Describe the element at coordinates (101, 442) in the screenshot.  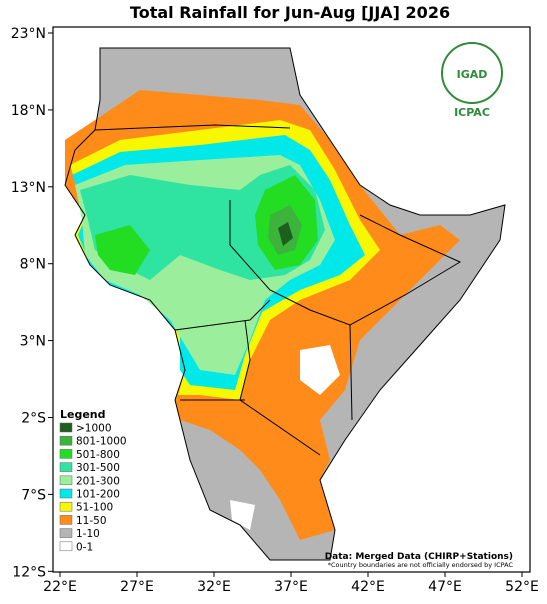
I see `legend-label: 801-1000` at that location.